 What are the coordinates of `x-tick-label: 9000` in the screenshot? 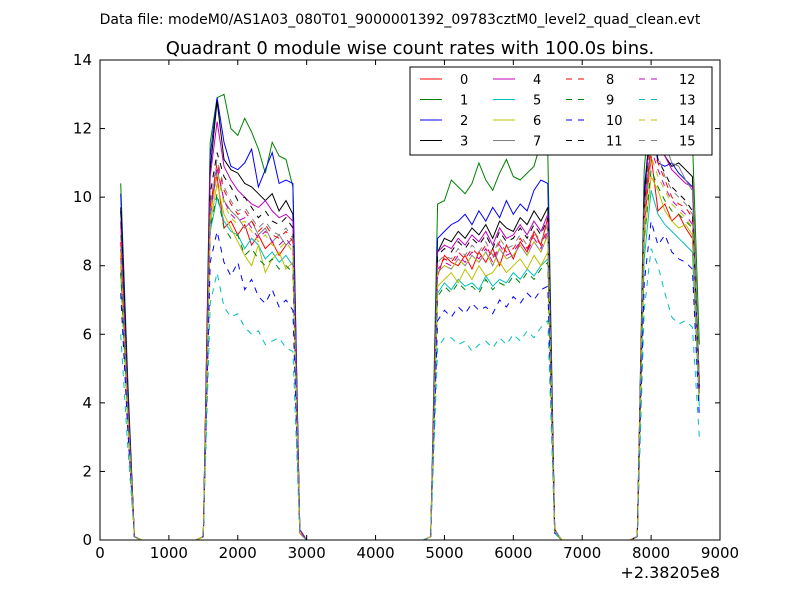 It's located at (720, 553).